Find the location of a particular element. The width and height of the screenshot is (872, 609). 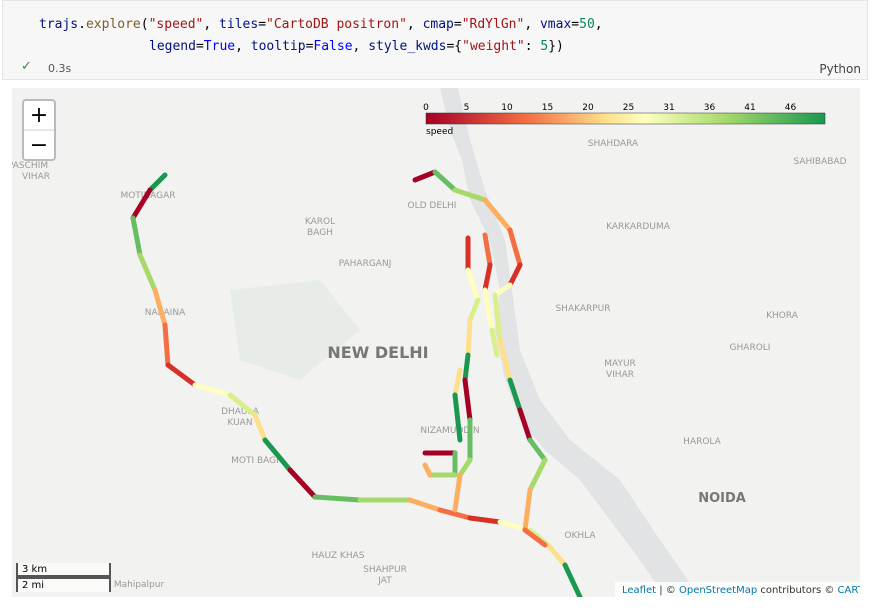

zoom-in: + is located at coordinates (39, 115).